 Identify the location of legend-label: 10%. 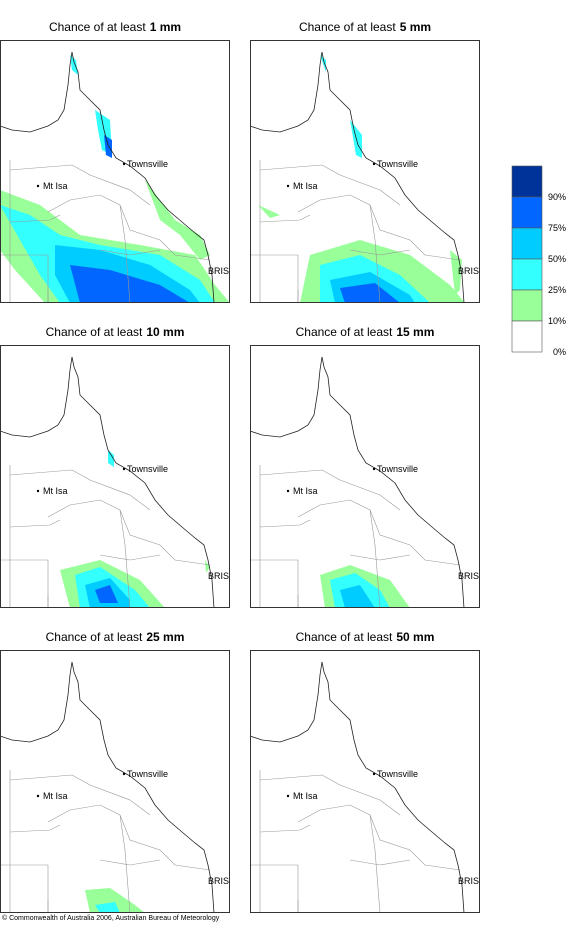
(557, 321).